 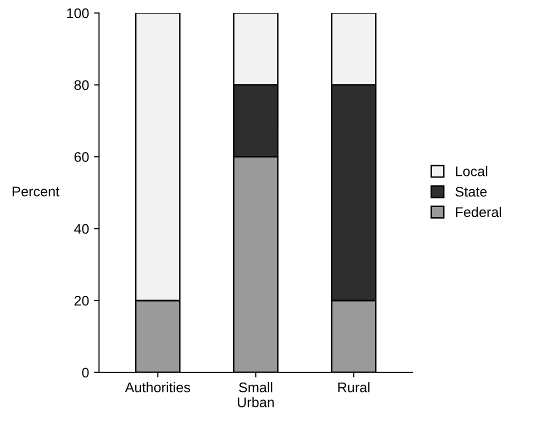 What do you see at coordinates (78, 13) in the screenshot?
I see `y-tick-label: 100` at bounding box center [78, 13].